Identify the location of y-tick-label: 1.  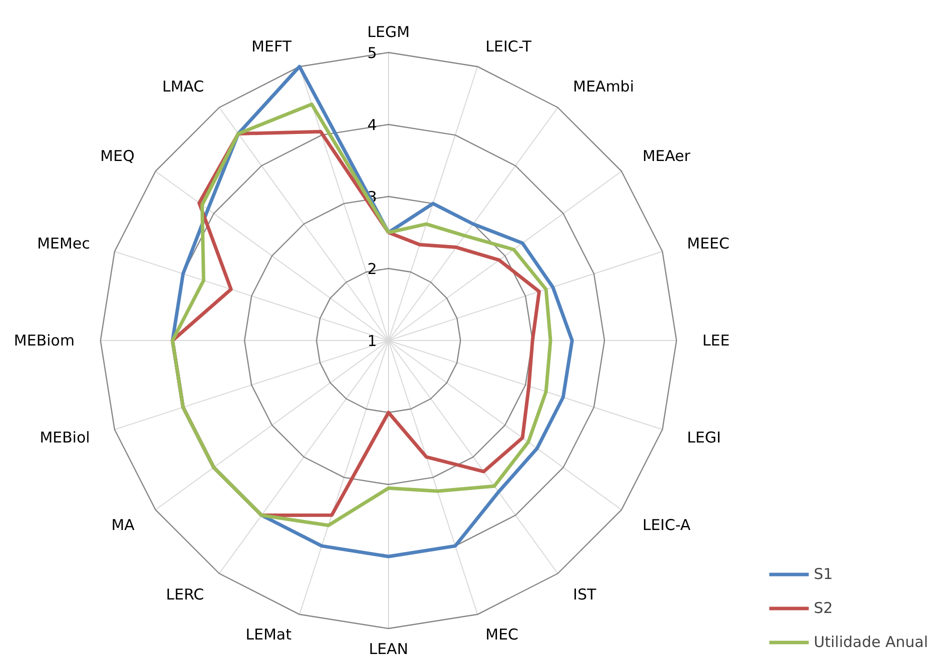
(372, 341).